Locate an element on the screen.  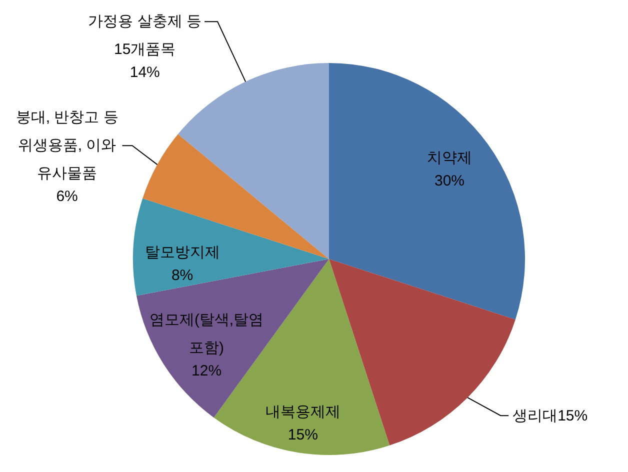
data-label: 12% is located at coordinates (207, 371).